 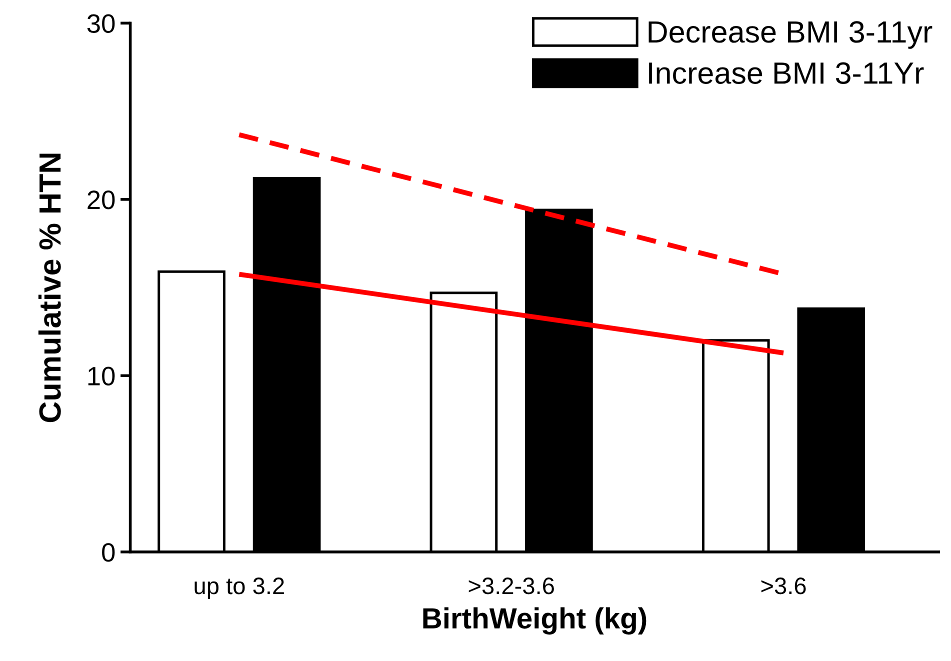 What do you see at coordinates (790, 35) in the screenshot?
I see `legend-label: Decrease BMI 3-11yr` at bounding box center [790, 35].